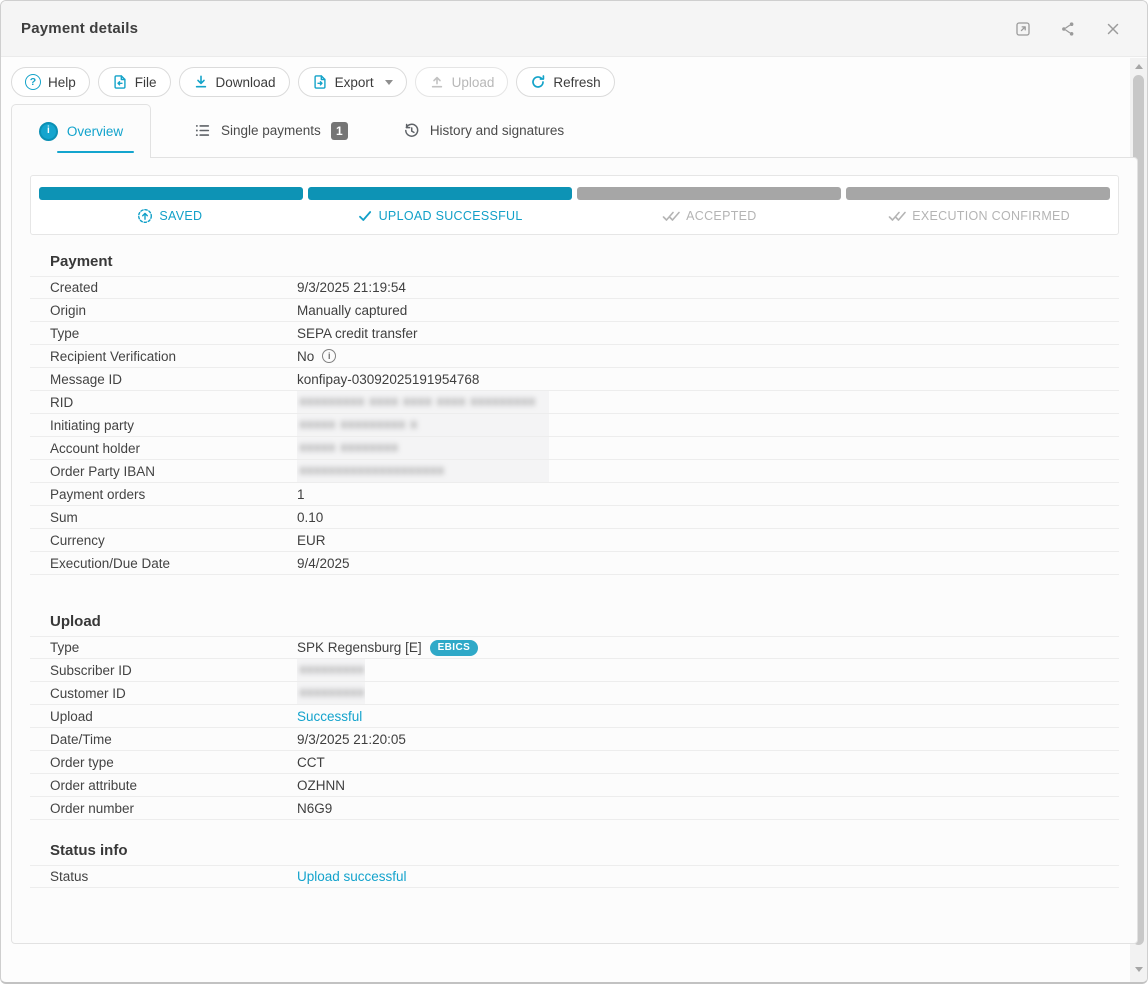  I want to click on row-label: Upload, so click(71, 716).